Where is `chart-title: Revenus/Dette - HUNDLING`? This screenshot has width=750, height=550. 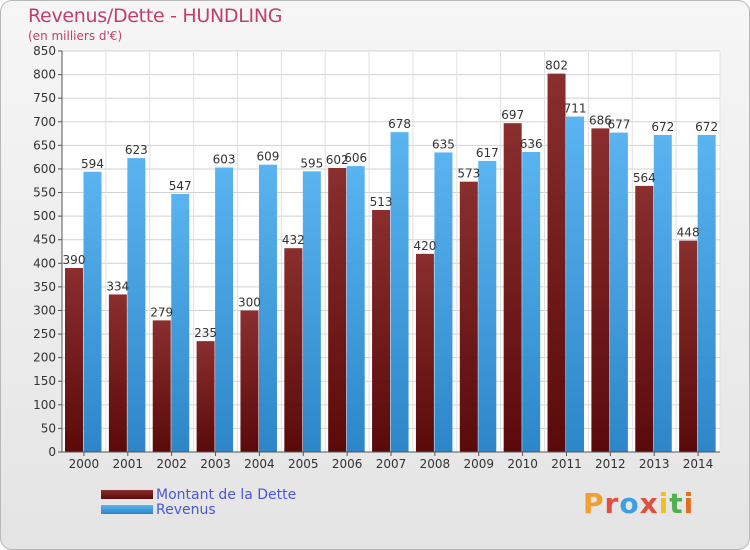
chart-title: Revenus/Dette - HUNDLING is located at coordinates (155, 16).